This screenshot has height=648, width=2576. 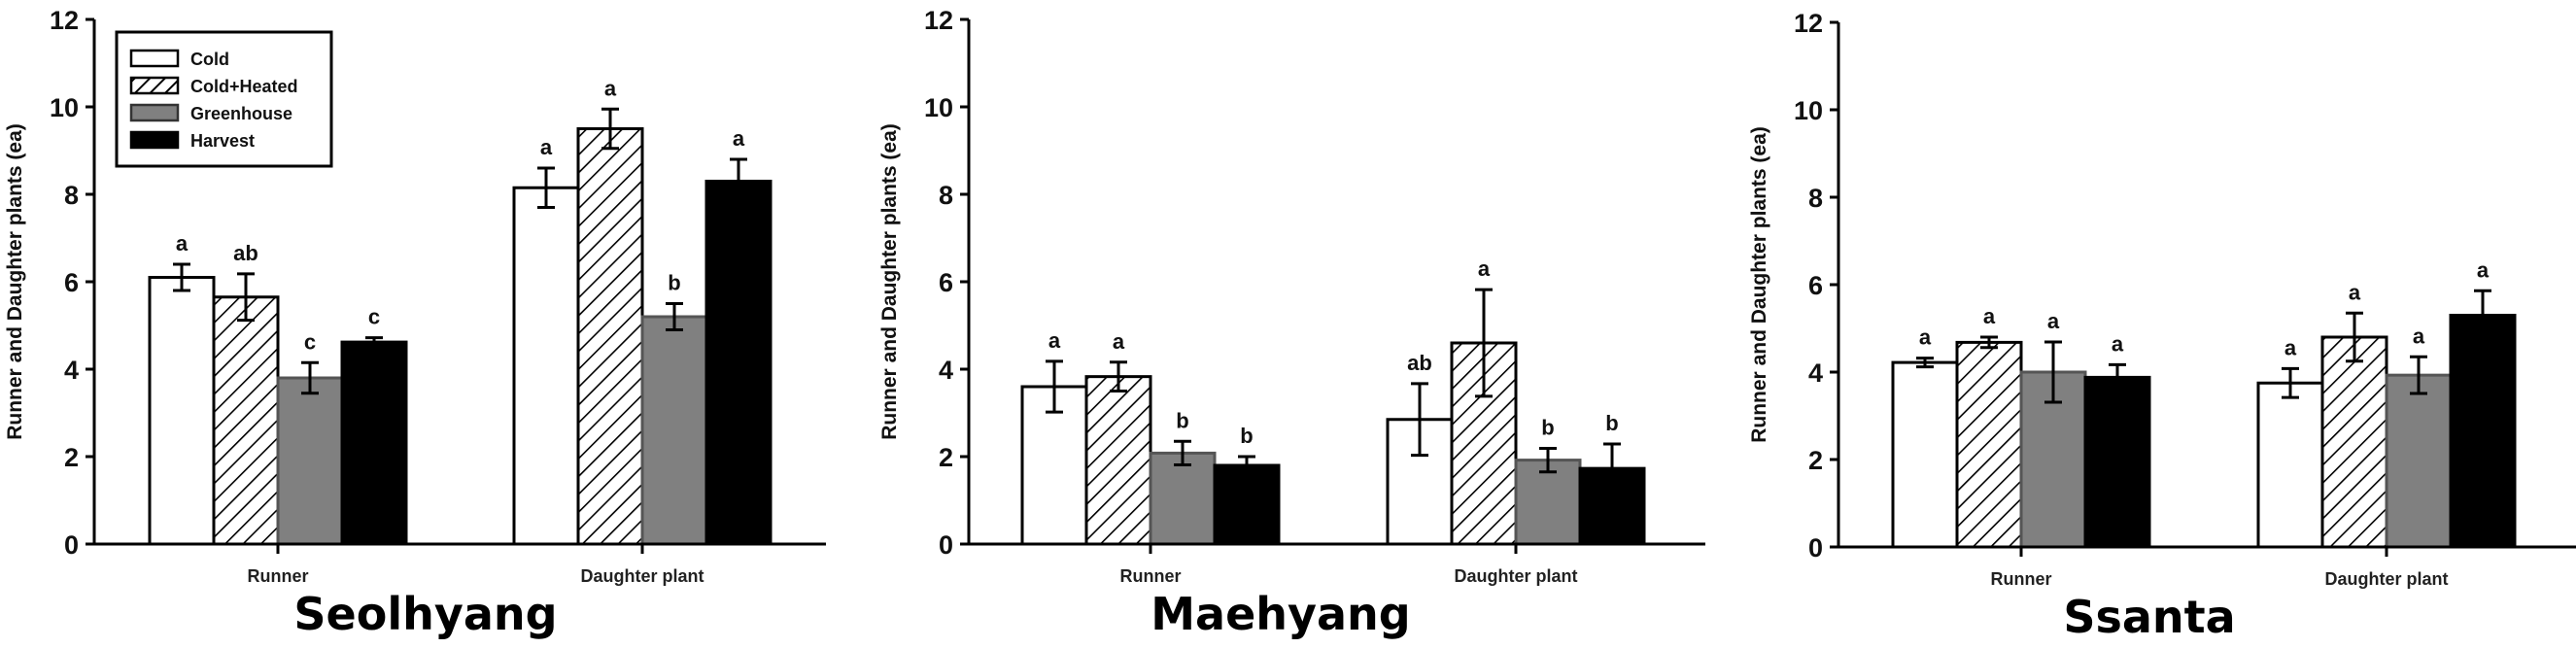 I want to click on panel-title: Seolhyang, so click(x=425, y=614).